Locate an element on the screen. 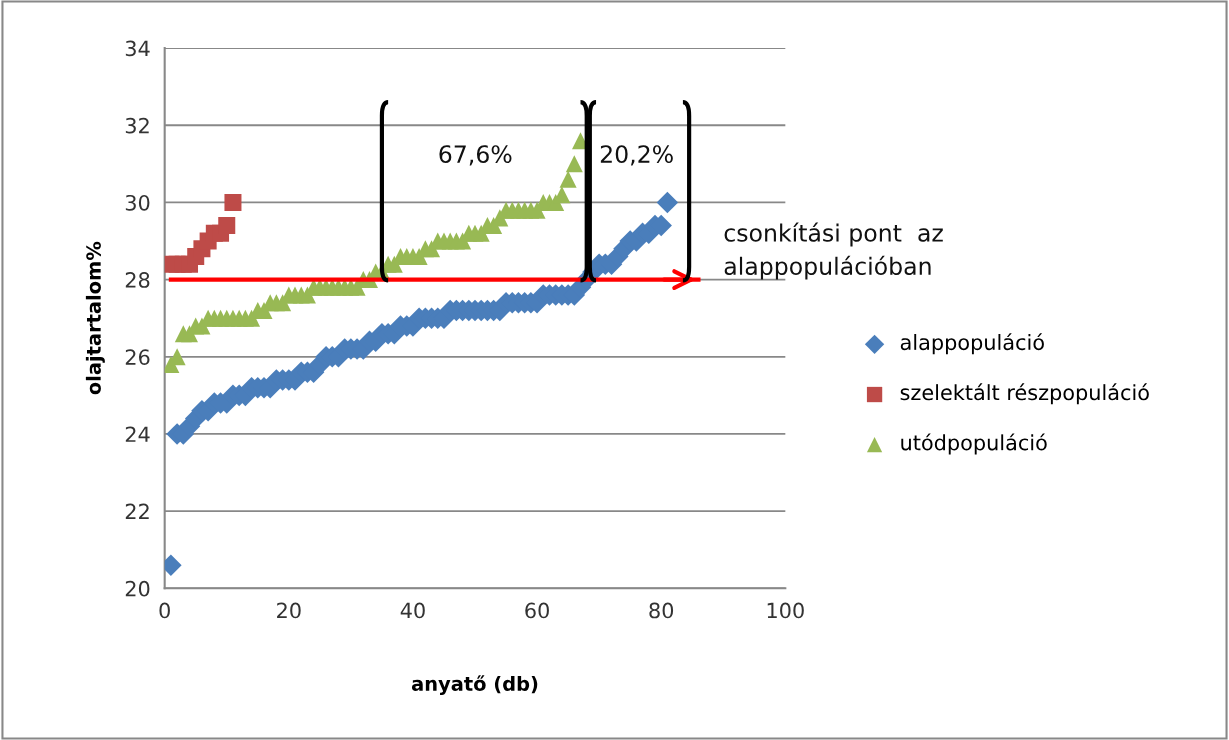 The width and height of the screenshot is (1229, 740). annotation: 67,6% is located at coordinates (475, 155).